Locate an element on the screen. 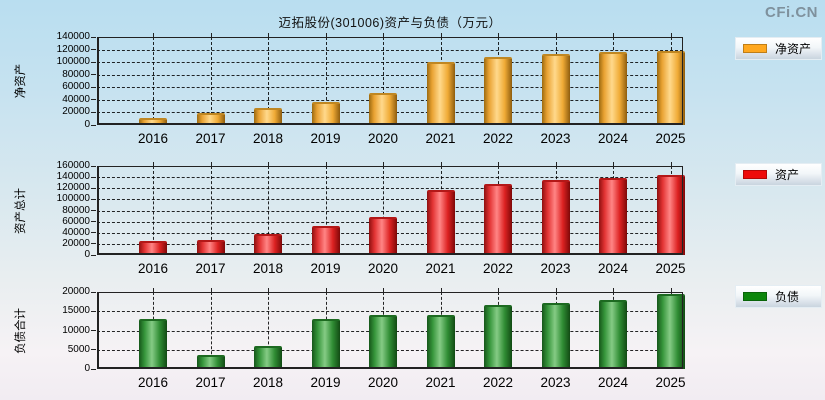  y-tick-label: 140000 is located at coordinates (73, 177).